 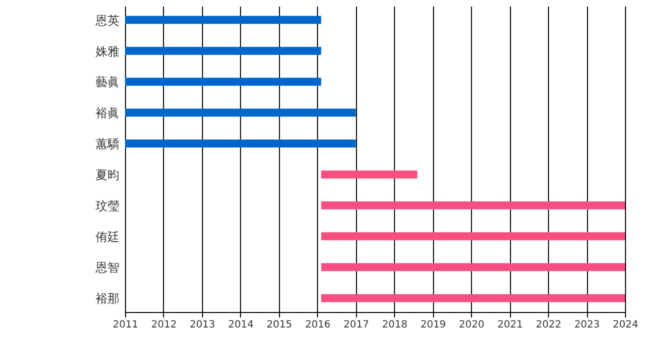 What do you see at coordinates (356, 325) in the screenshot?
I see `x-tick-label: 2017` at bounding box center [356, 325].